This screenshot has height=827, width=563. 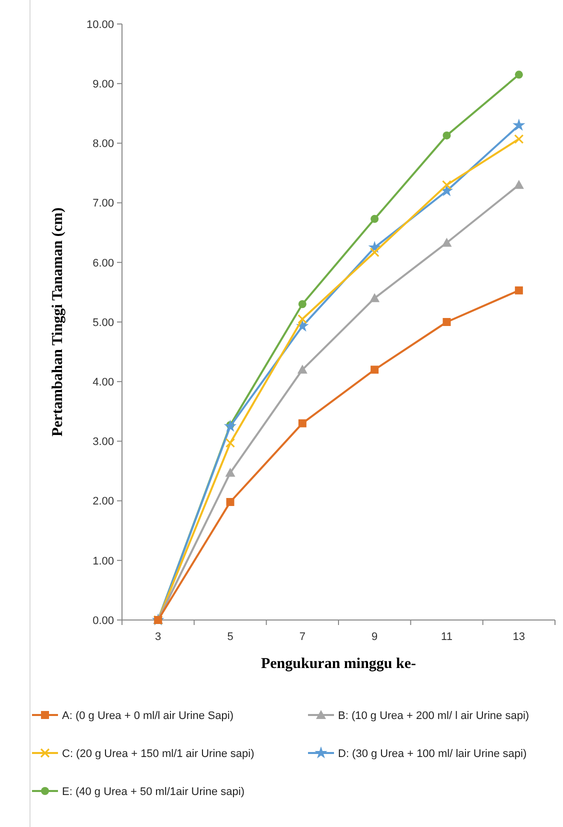 I want to click on y-tick-label: 7.00, so click(x=103, y=204).